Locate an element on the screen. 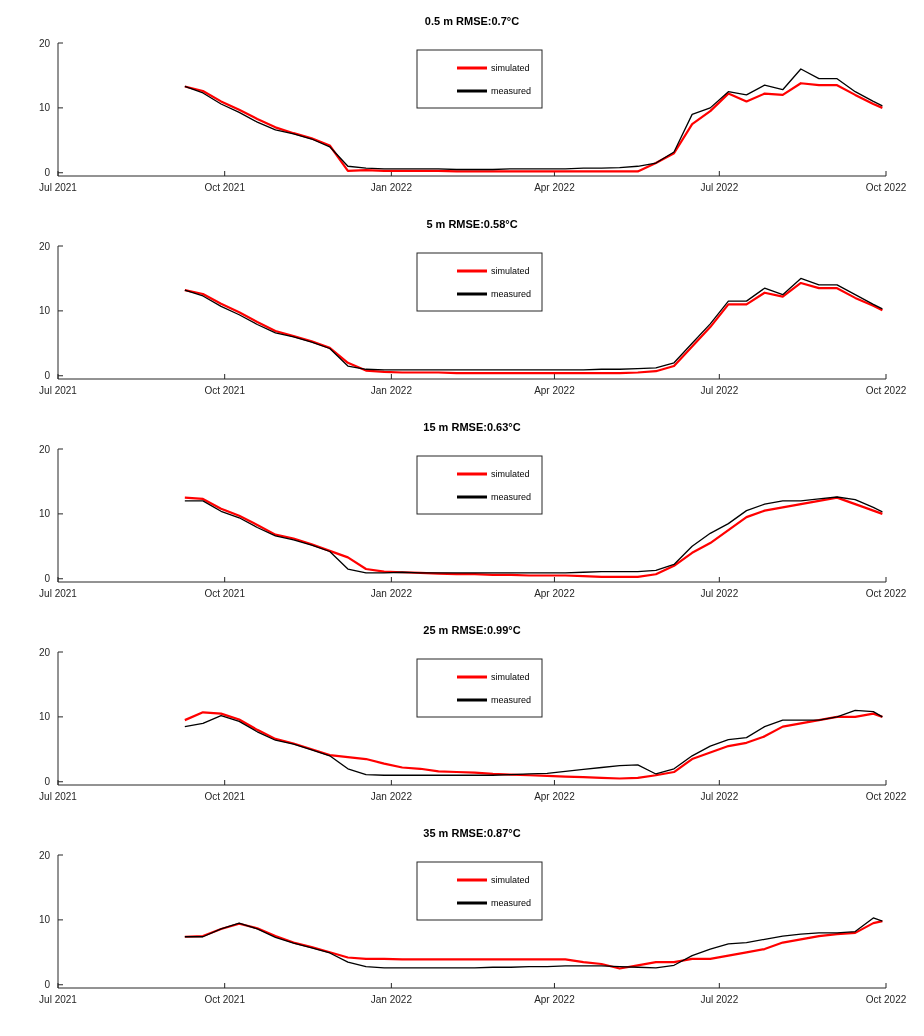 Image resolution: width=924 pixels, height=1036 pixels. line-series is located at coordinates (533, 127).